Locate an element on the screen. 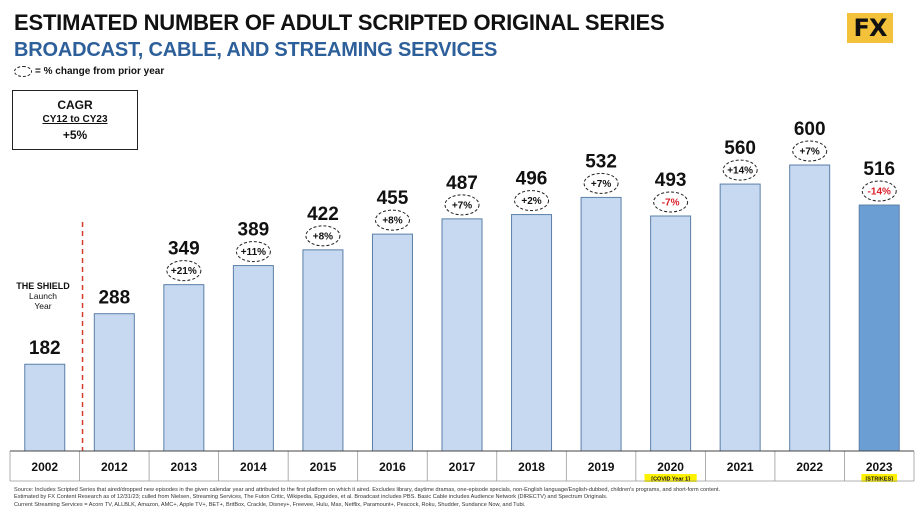  value-label: 422 is located at coordinates (323, 214).